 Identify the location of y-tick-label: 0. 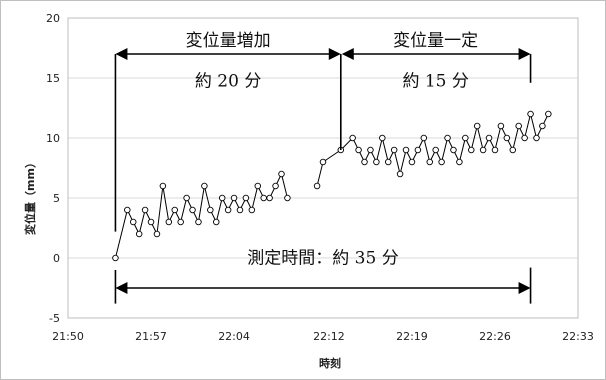
(56, 258).